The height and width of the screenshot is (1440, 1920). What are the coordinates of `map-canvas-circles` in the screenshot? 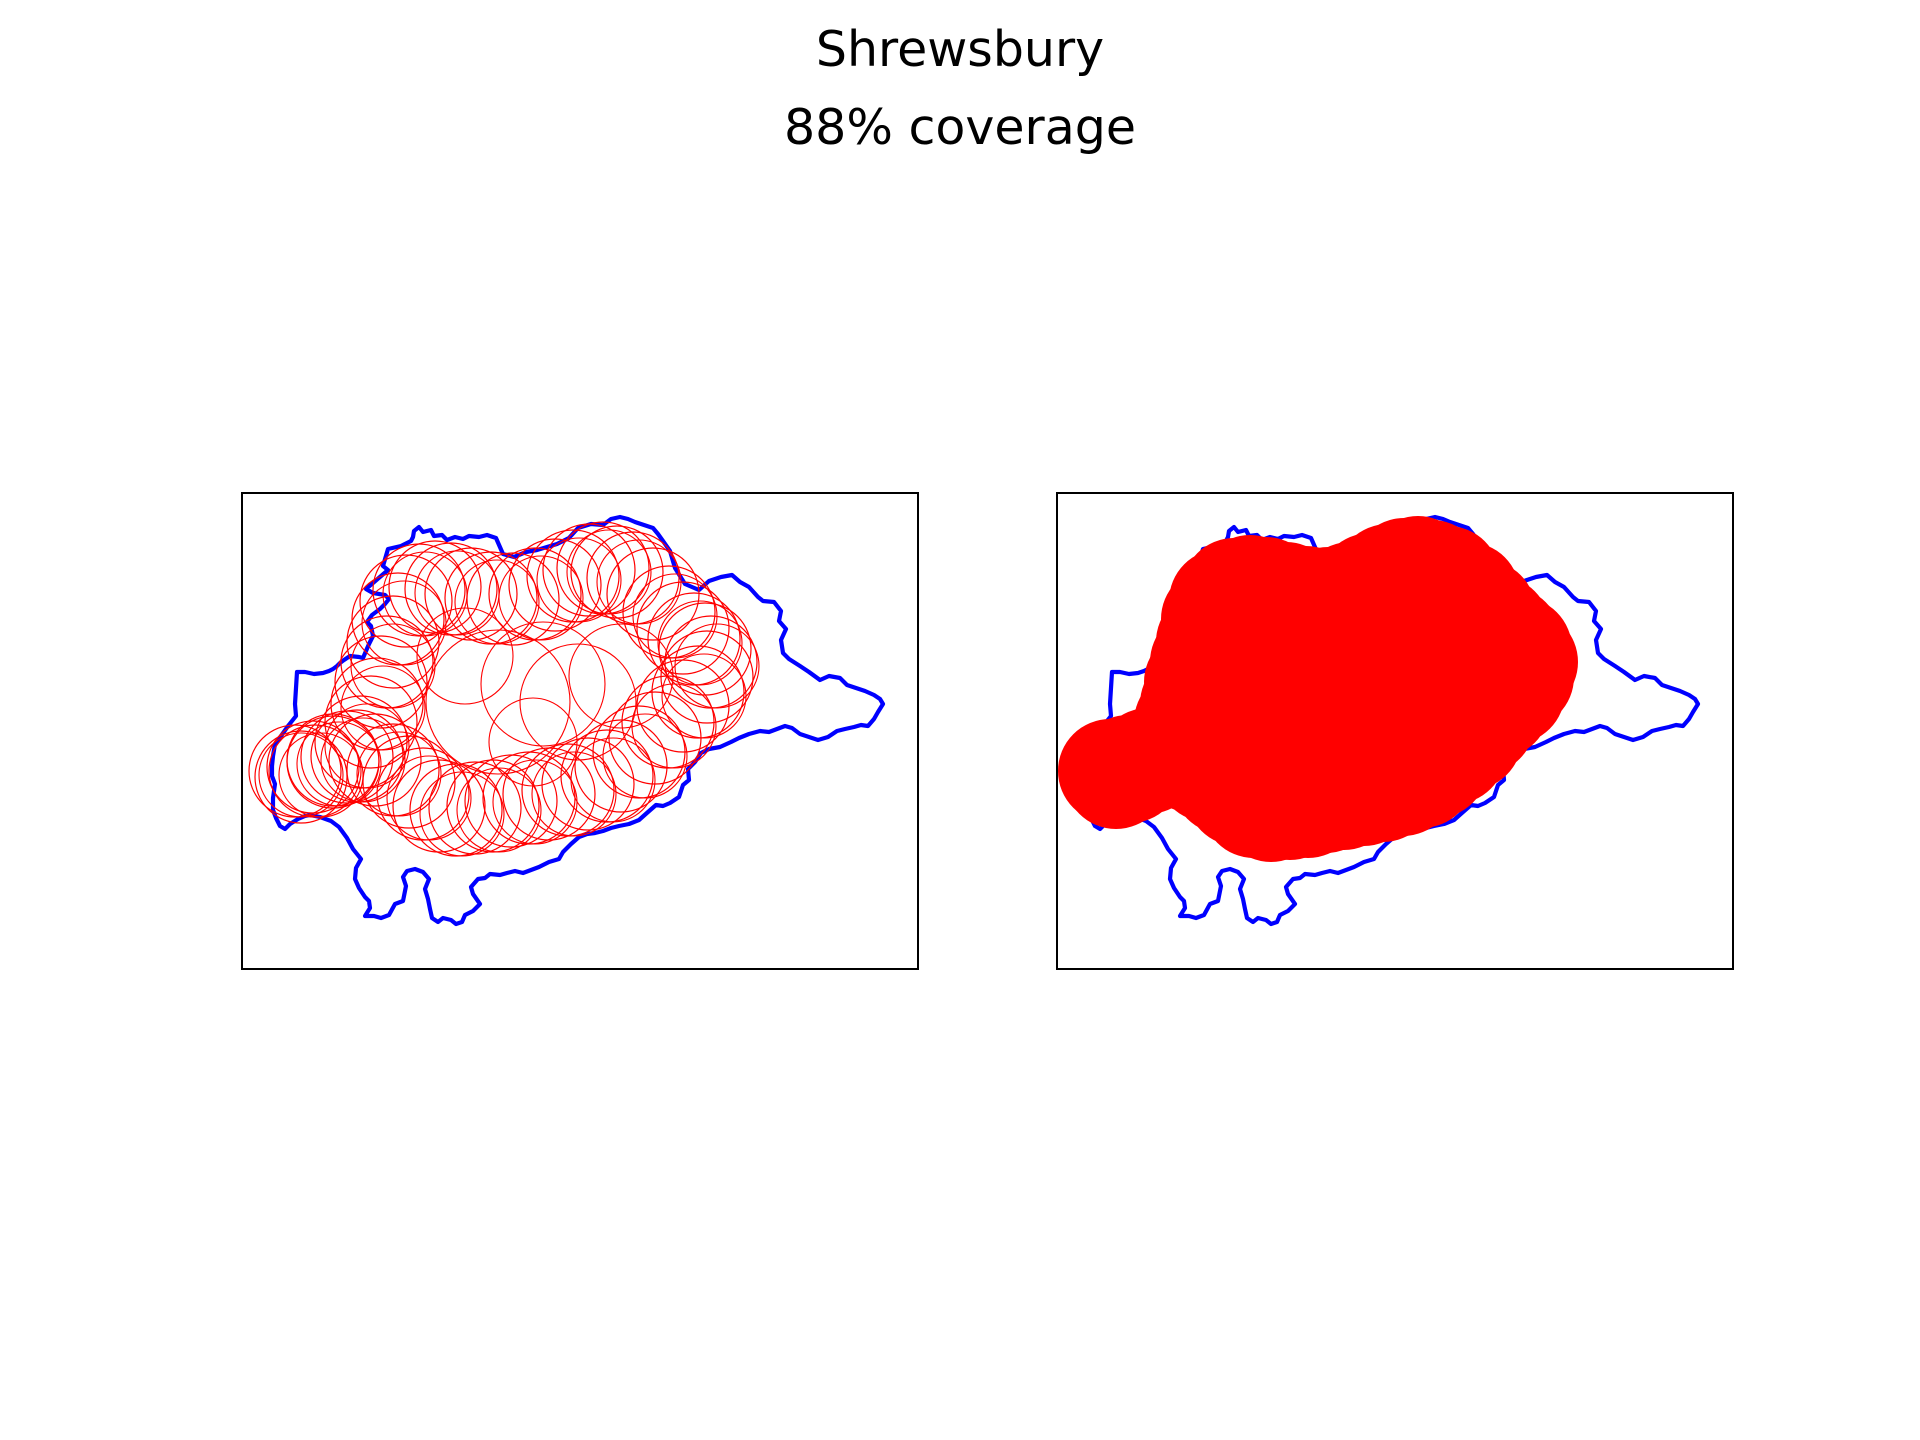 It's located at (567, 720).